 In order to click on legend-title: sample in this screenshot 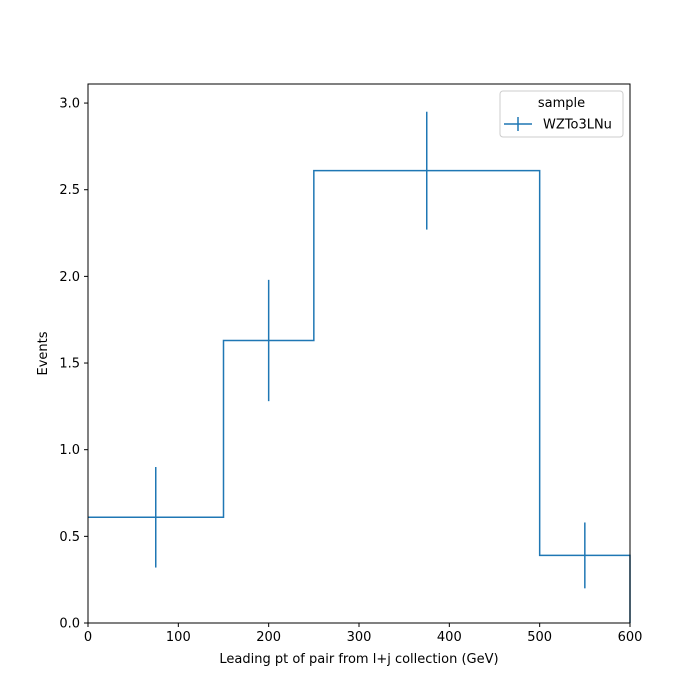, I will do `click(561, 103)`.